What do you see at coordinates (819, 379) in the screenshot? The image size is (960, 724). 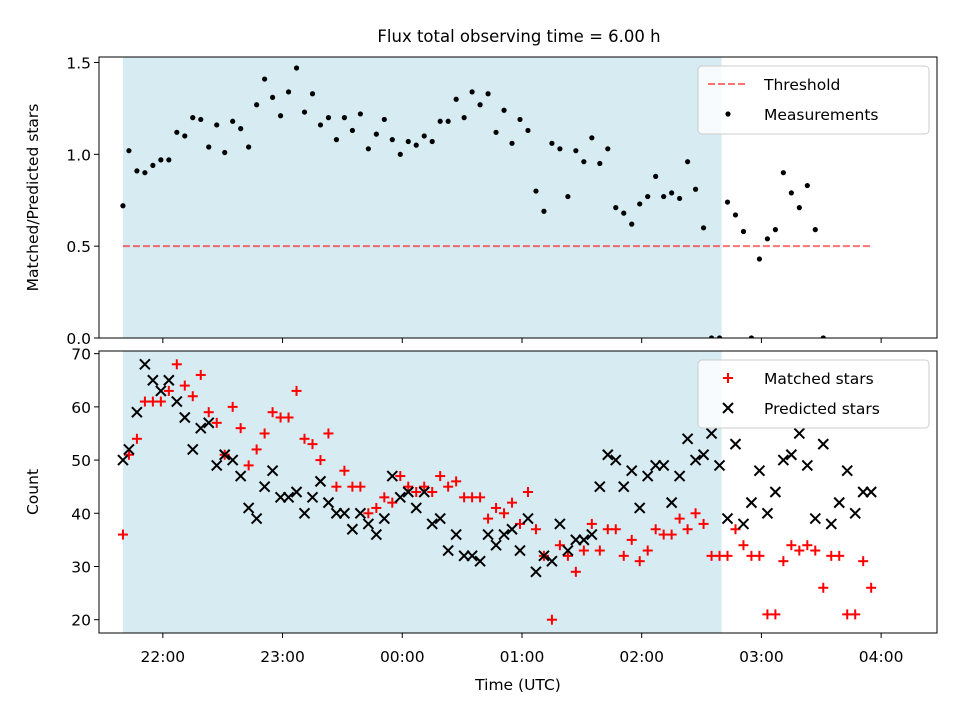 I see `legend-label: Matched stars` at bounding box center [819, 379].